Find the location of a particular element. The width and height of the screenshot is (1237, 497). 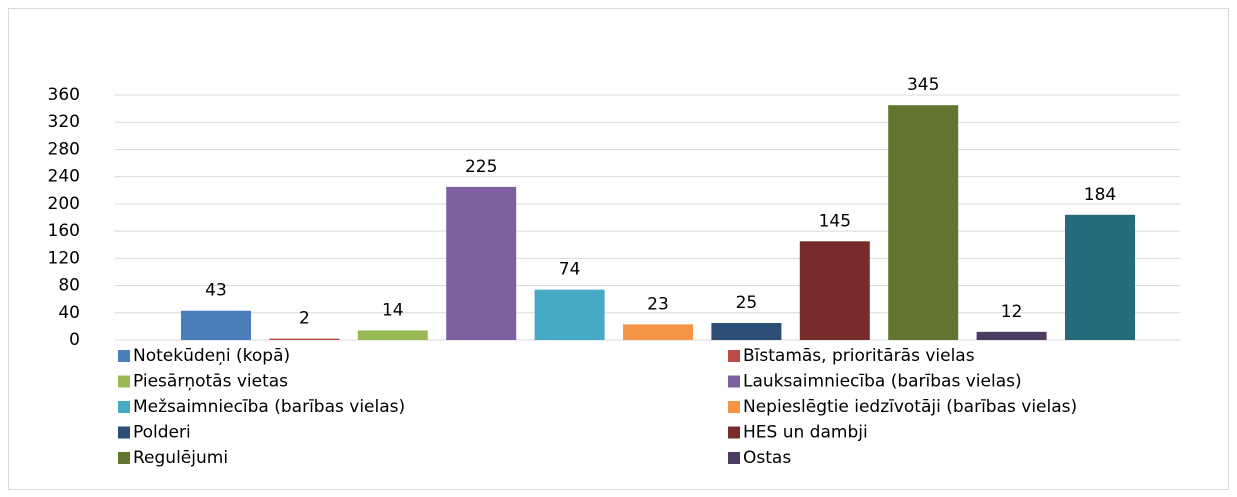

legend-label: Lauksaimniecība (barības vielas) is located at coordinates (882, 382).